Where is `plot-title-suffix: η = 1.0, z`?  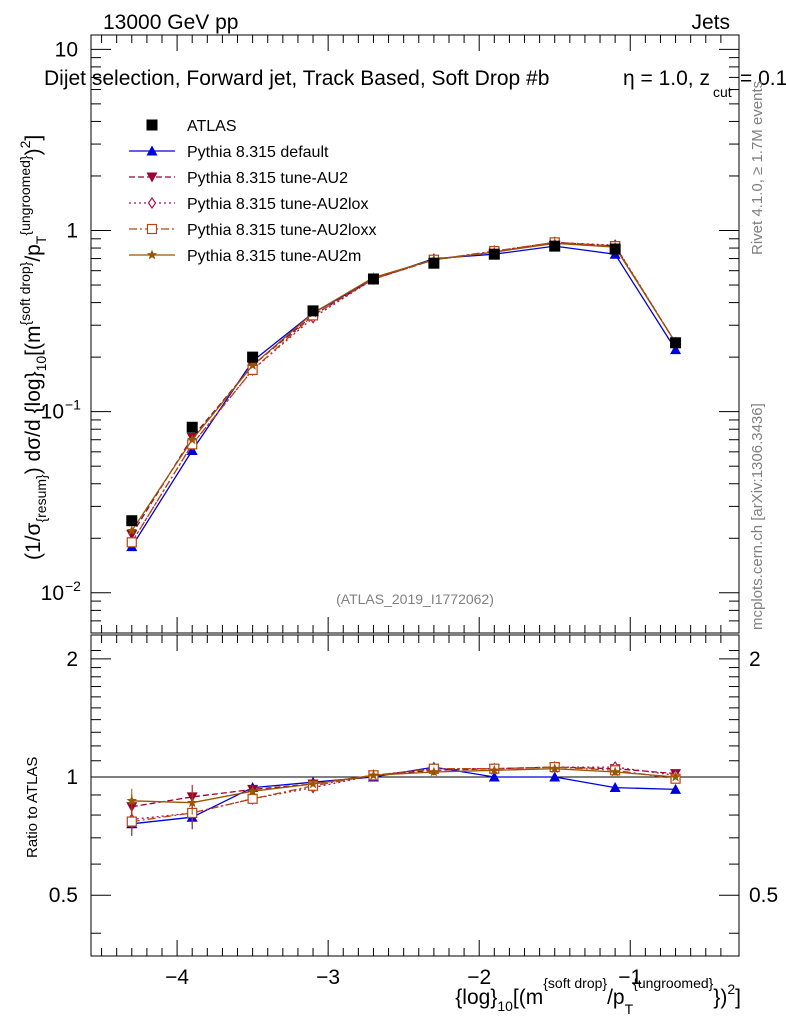
plot-title-suffix: η = 1.0, z is located at coordinates (666, 78).